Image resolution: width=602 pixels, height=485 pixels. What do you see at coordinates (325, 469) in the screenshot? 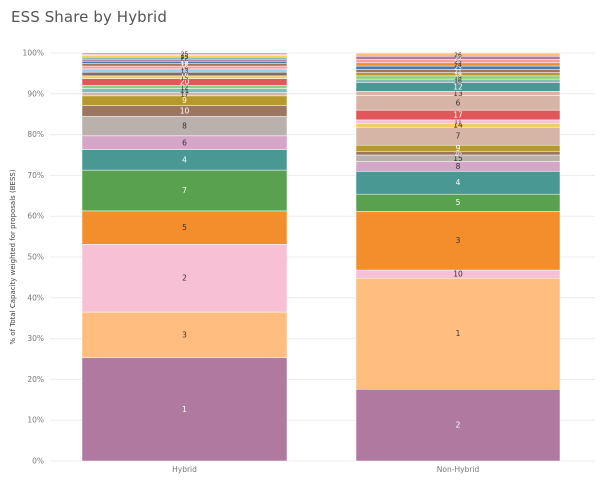
I see `x-axis: Hybrid Non-Hybrid` at bounding box center [325, 469].